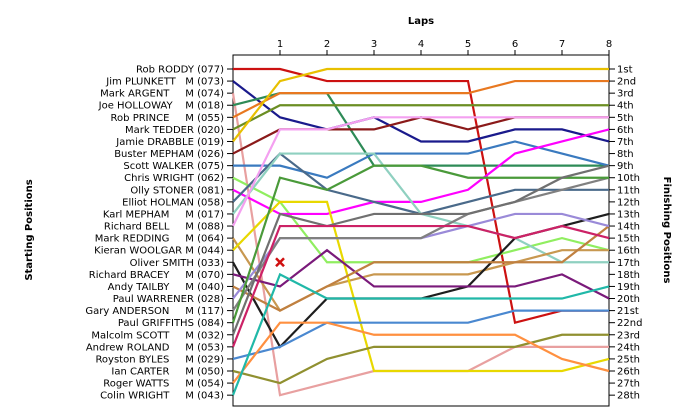 Image resolution: width=700 pixels, height=420 pixels. I want to click on start-label: Buster MEPHAM (026), so click(169, 154).